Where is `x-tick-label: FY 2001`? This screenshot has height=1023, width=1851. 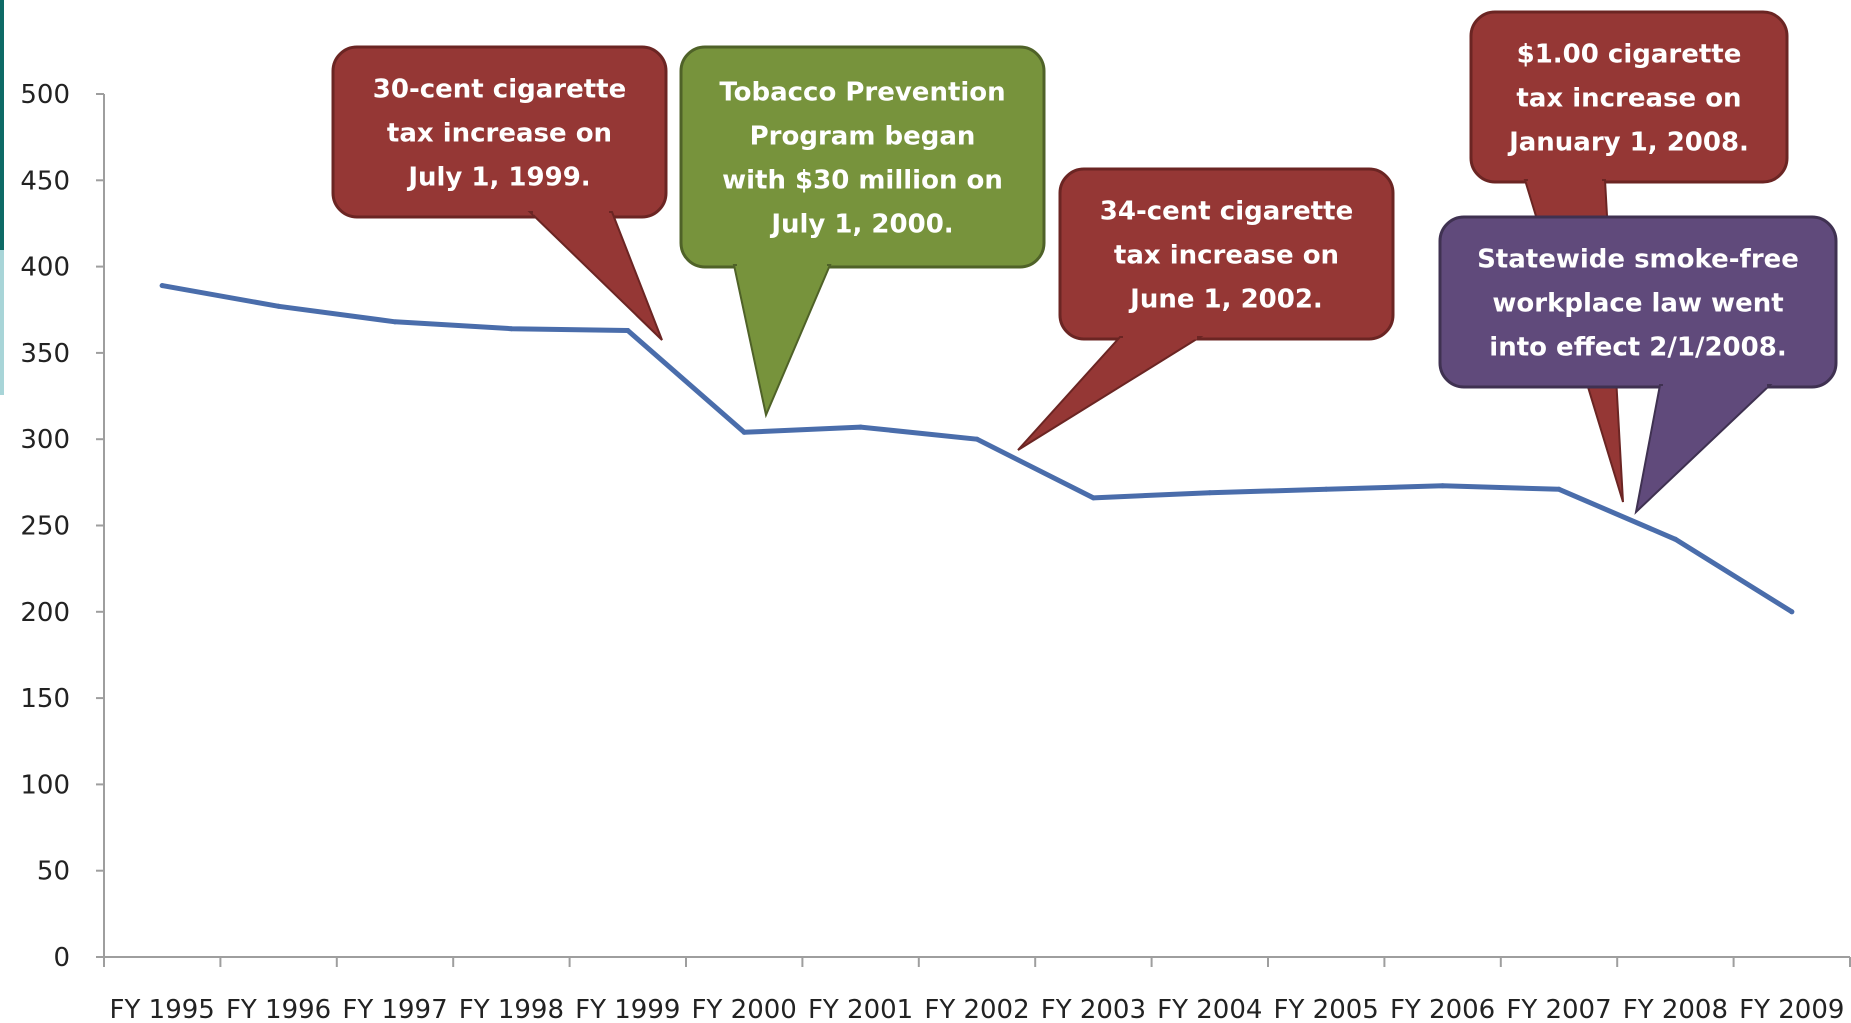
x-tick-label: FY 2001 is located at coordinates (860, 1009).